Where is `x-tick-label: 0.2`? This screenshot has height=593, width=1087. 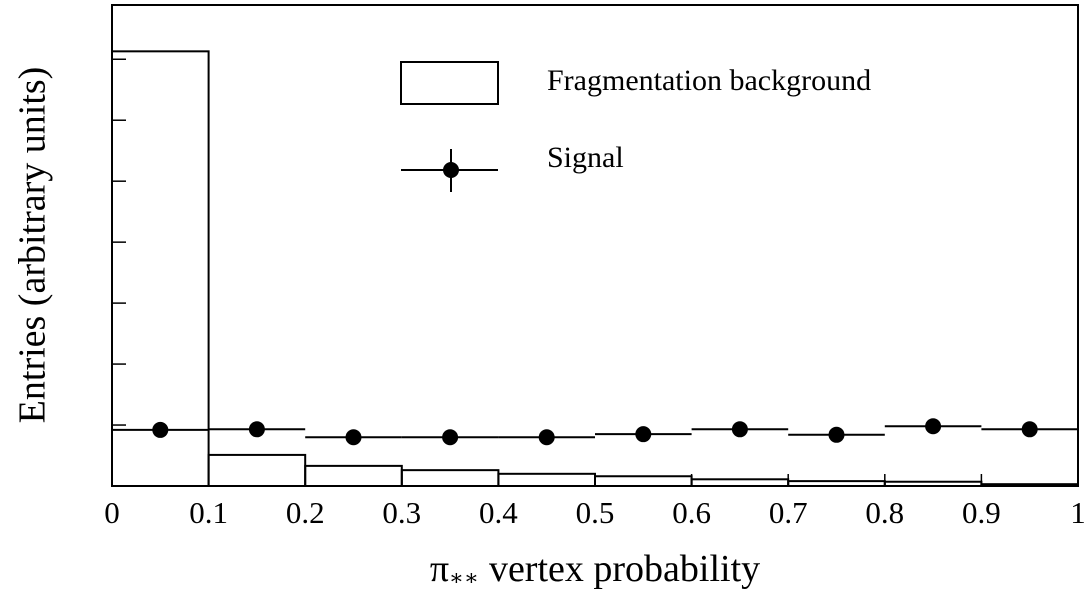 x-tick-label: 0.2 is located at coordinates (305, 512).